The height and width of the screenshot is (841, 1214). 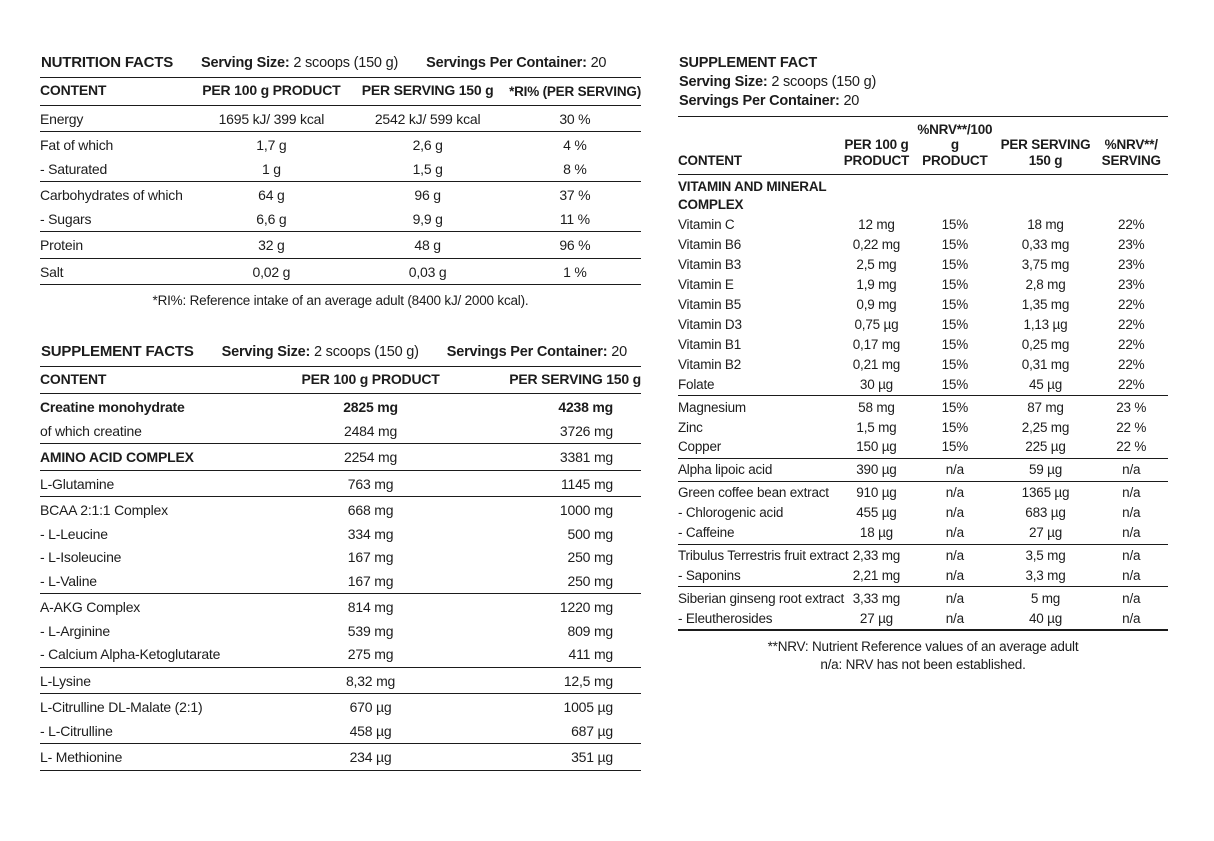 What do you see at coordinates (876, 225) in the screenshot?
I see `row-value: 12 mg` at bounding box center [876, 225].